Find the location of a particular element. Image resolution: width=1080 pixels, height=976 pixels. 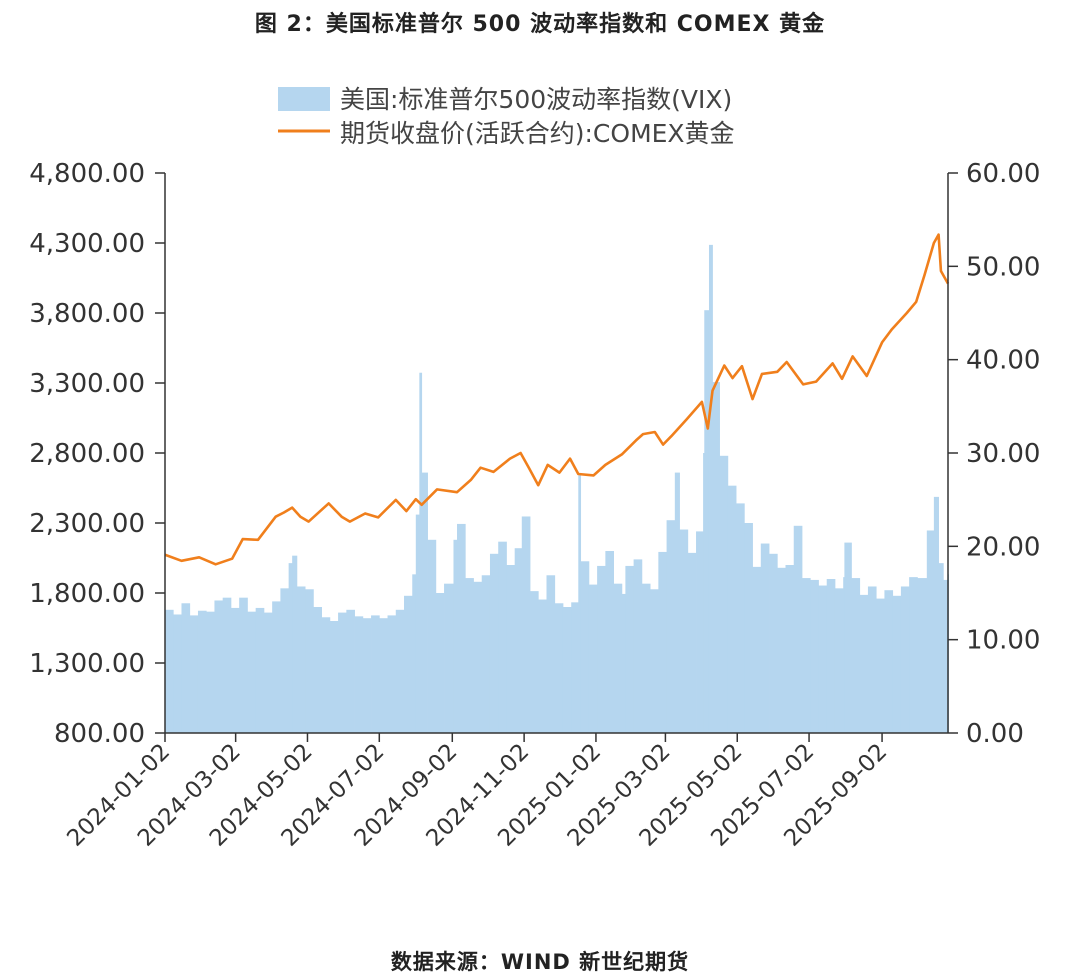

left-tick-label: 2,800.00 is located at coordinates (87, 454).